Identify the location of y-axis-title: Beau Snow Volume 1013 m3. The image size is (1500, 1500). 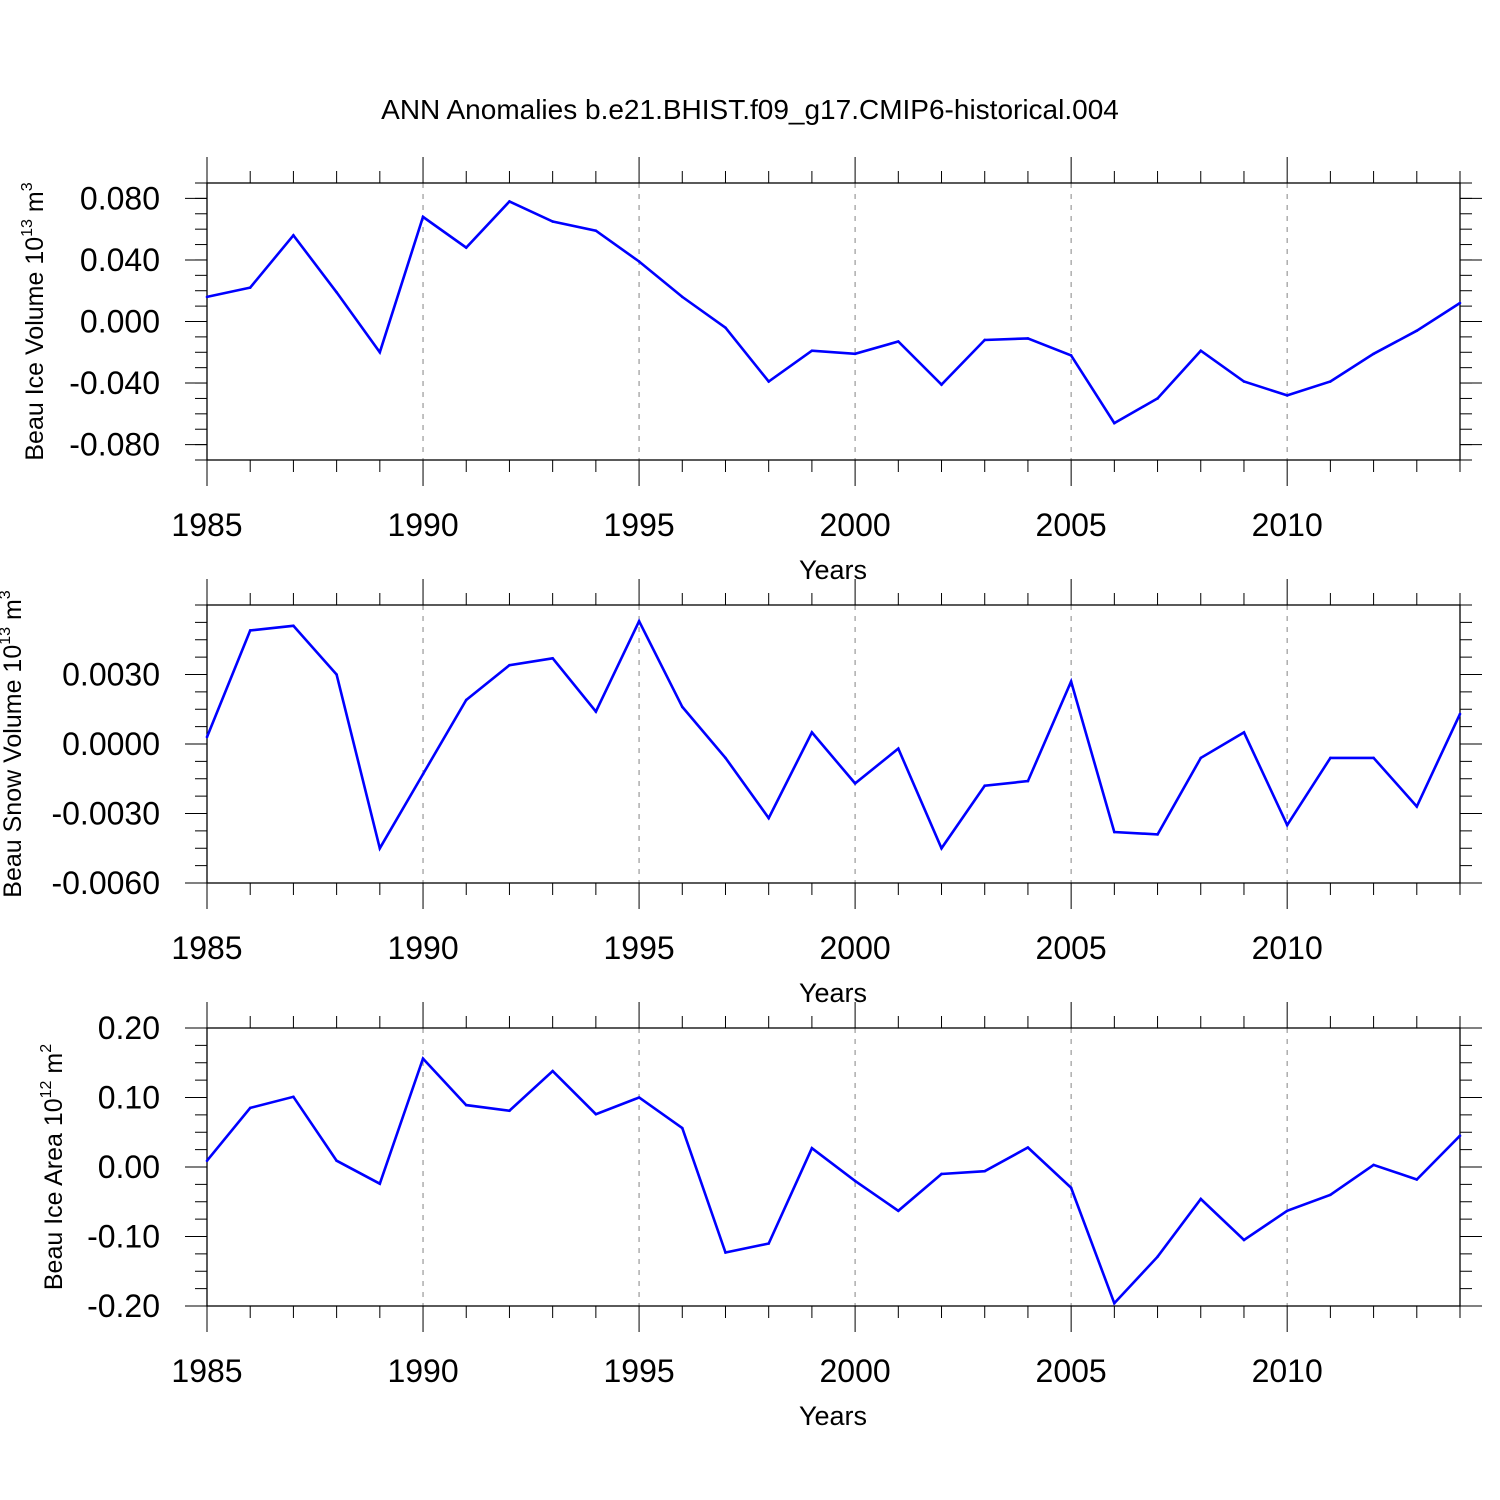
(13, 744).